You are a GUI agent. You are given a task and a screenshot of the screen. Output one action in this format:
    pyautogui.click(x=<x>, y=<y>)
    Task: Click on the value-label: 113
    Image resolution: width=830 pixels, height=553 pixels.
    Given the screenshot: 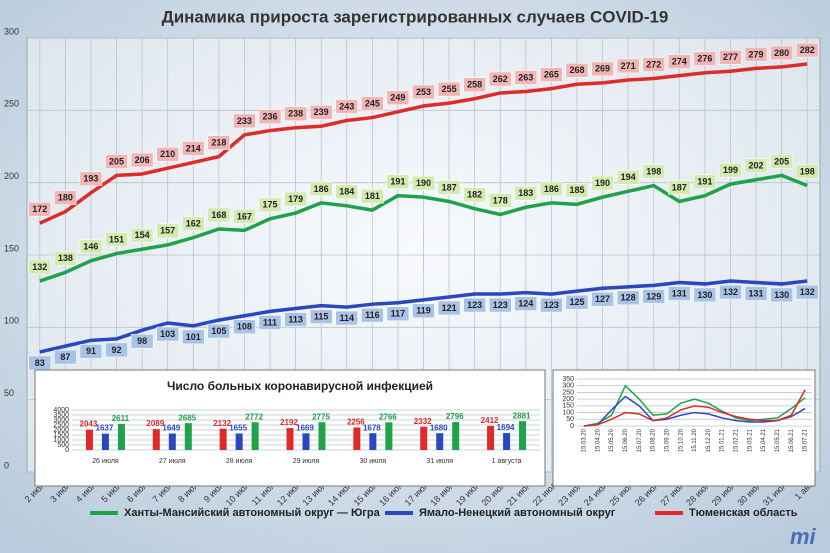 What is the action you would take?
    pyautogui.click(x=295, y=319)
    